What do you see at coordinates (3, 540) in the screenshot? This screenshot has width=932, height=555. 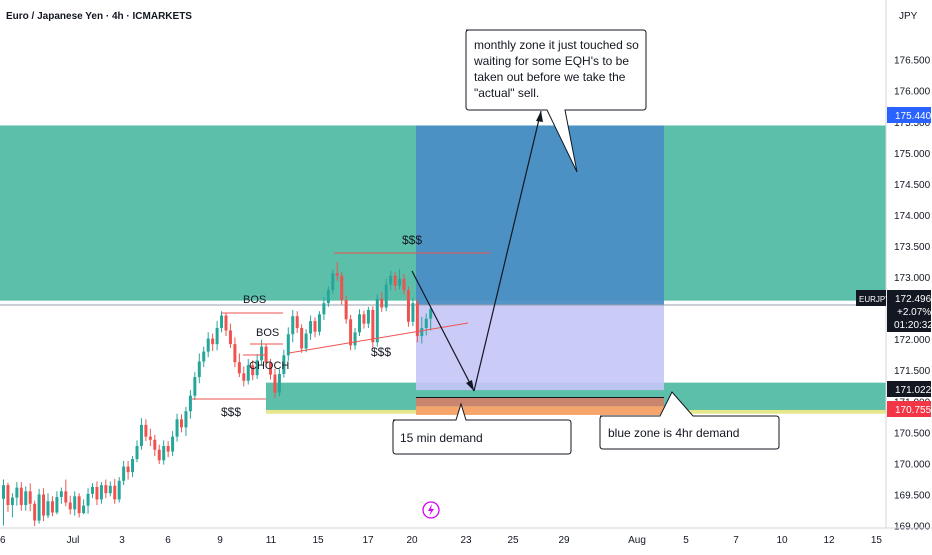 I see `x-tick-label: 6` at bounding box center [3, 540].